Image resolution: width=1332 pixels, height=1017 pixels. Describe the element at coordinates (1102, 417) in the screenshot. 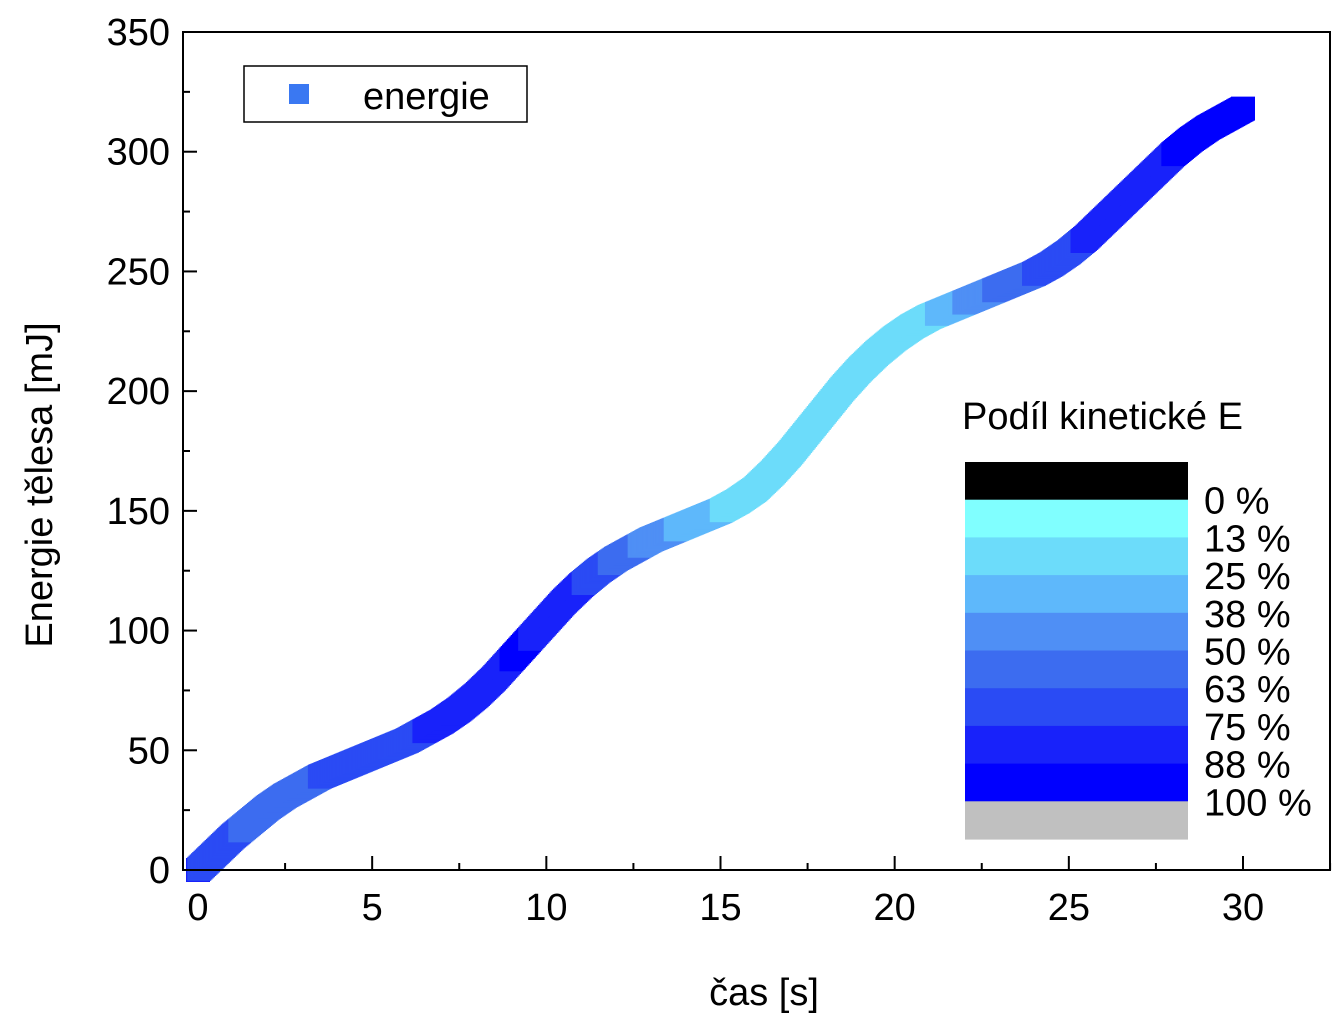

I see `colorbar-title: Podíl kinetické E` at that location.